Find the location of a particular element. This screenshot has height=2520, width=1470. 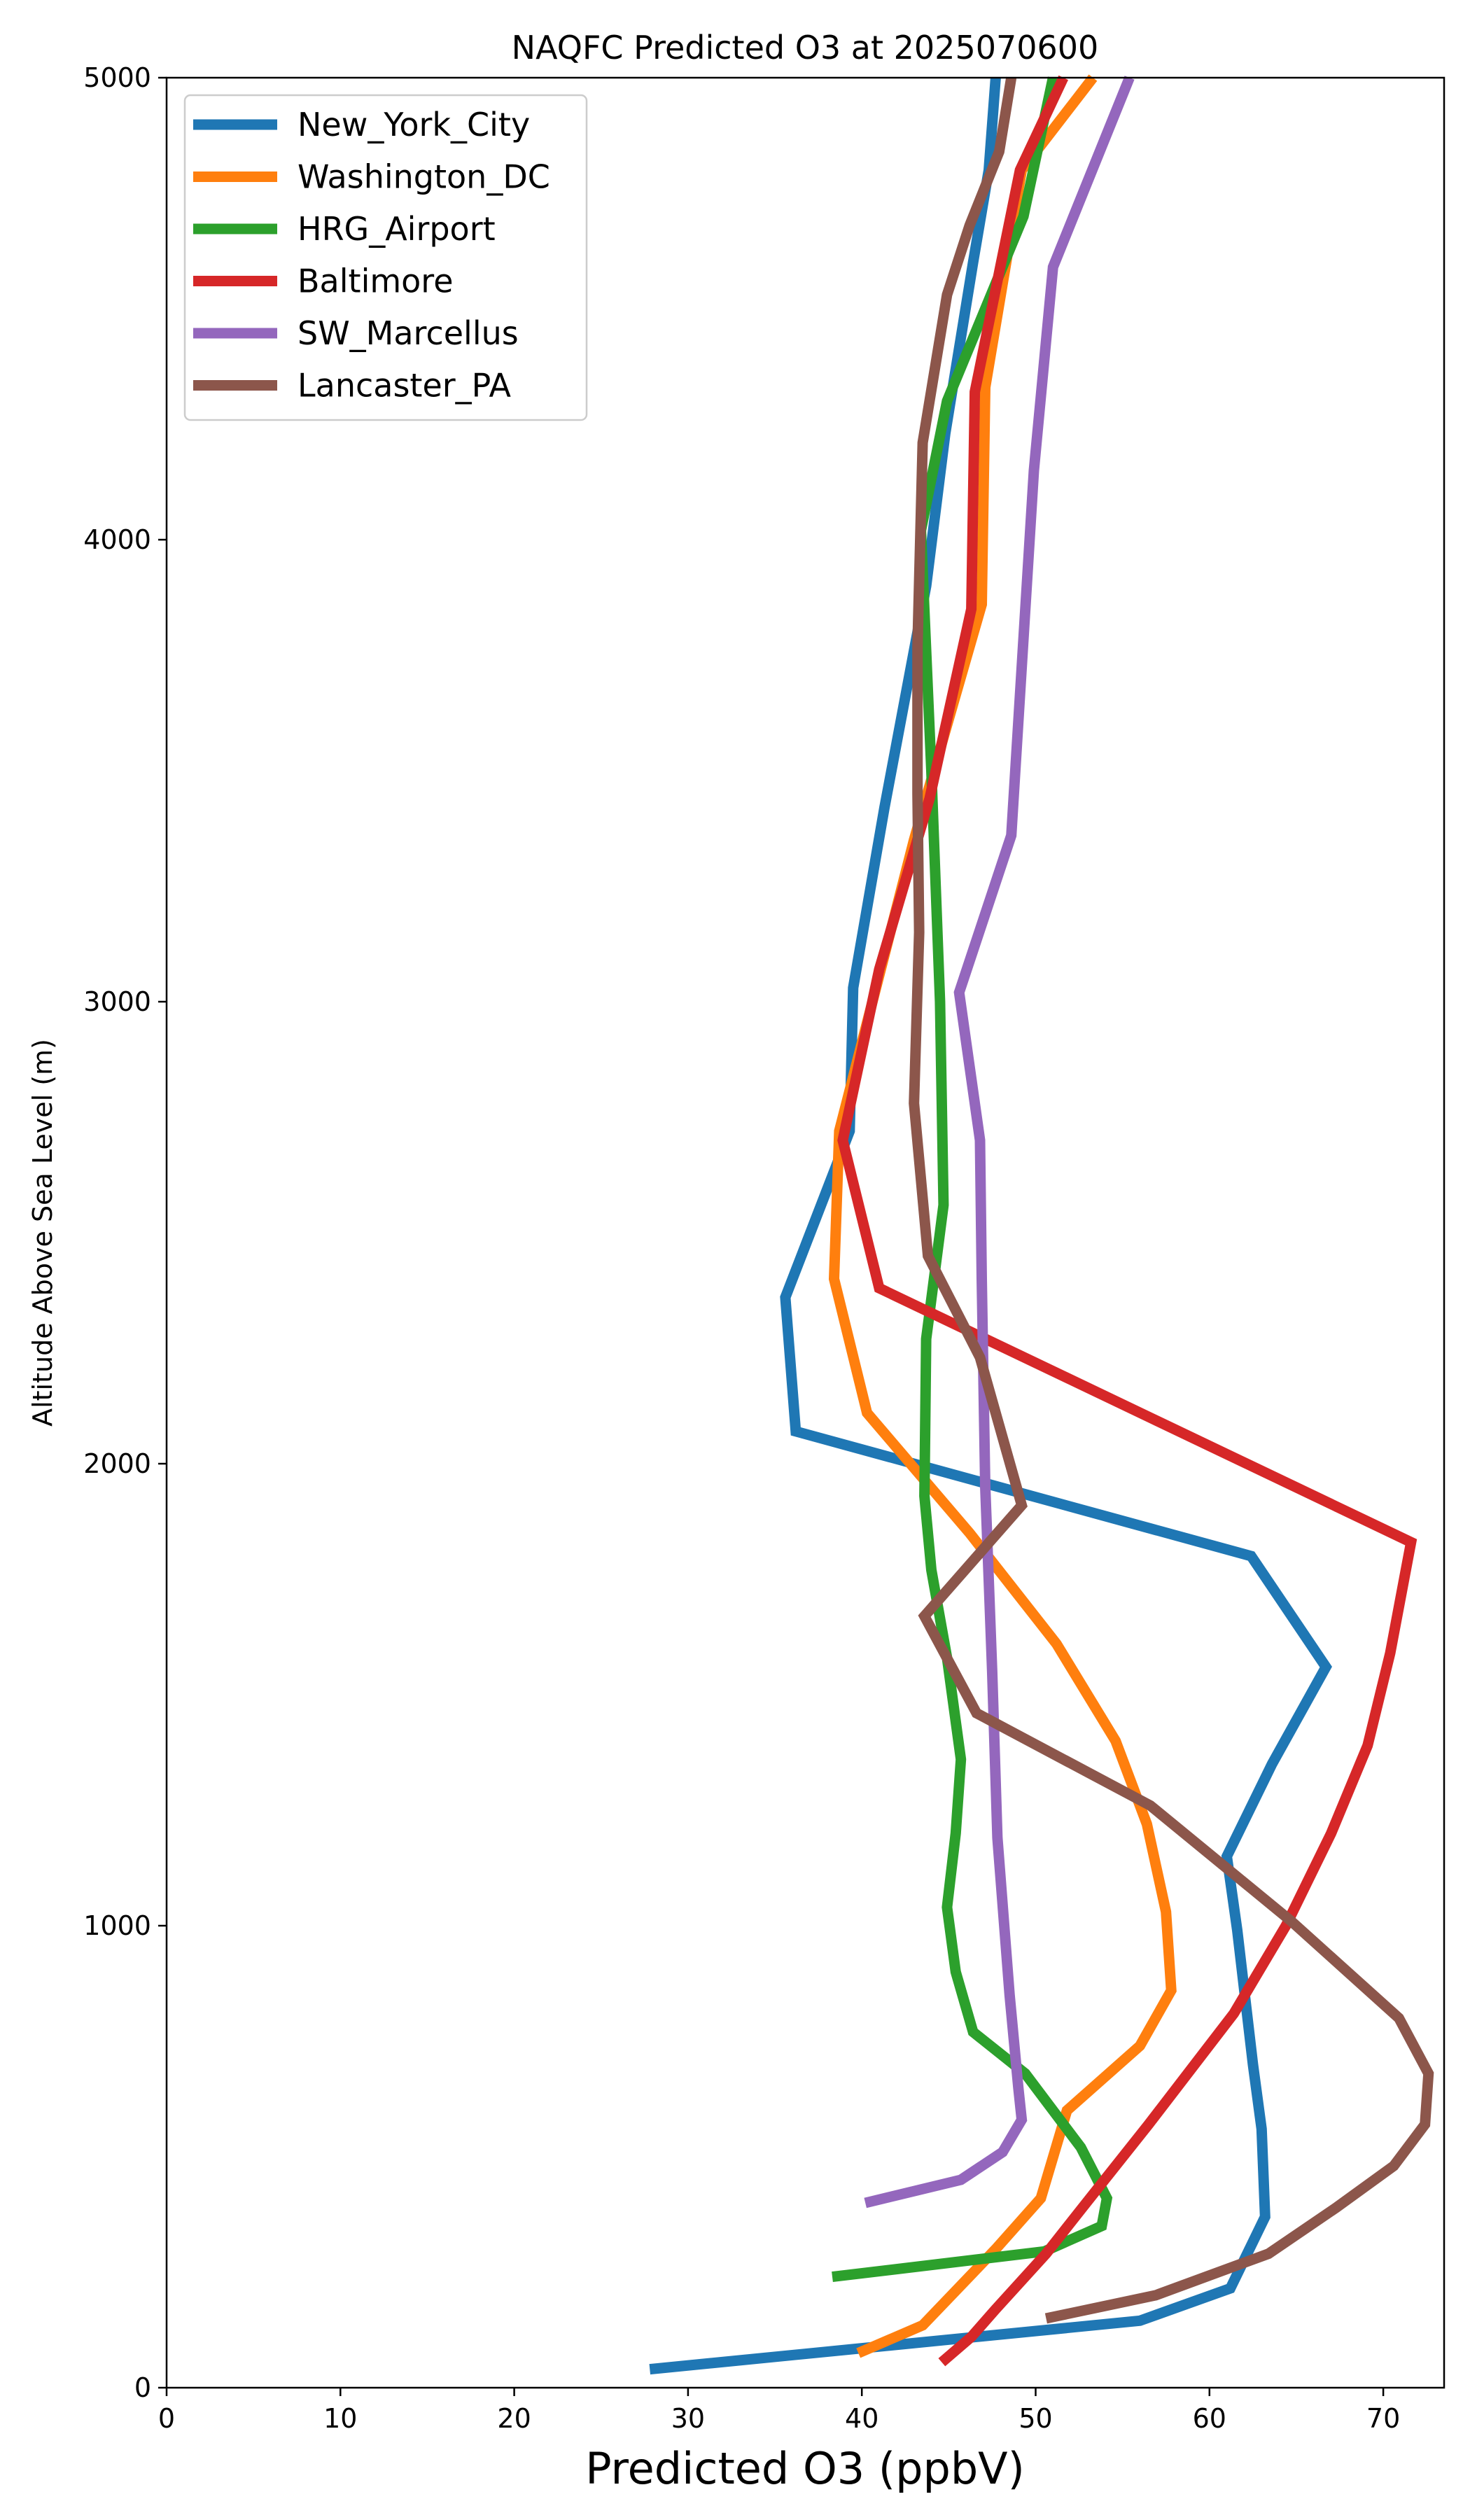

x-tick-label: 10 is located at coordinates (340, 2418).